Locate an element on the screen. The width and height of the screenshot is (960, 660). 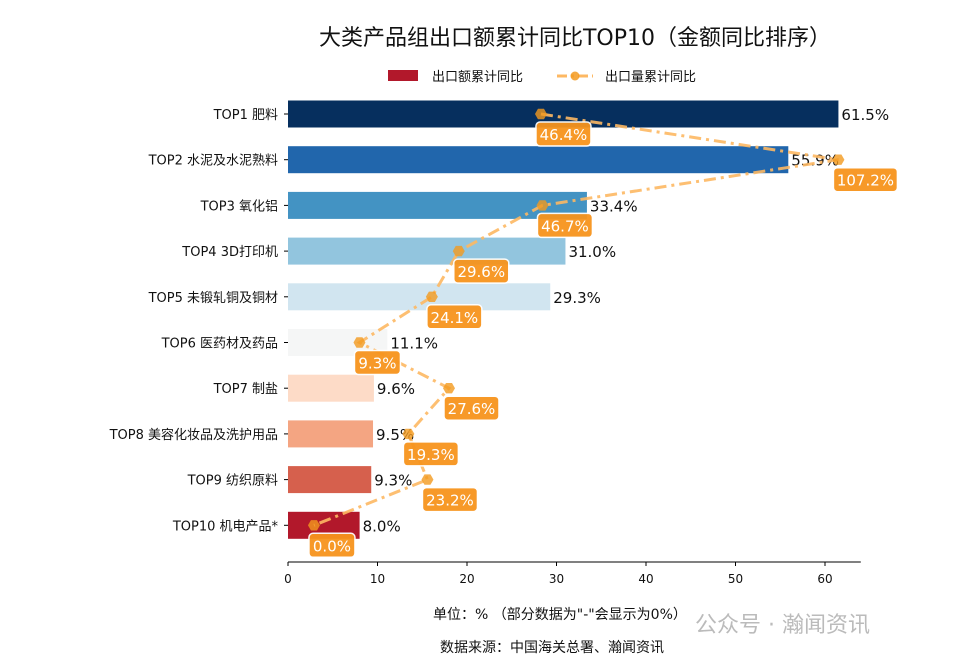
volume-label-text: 46.4% is located at coordinates (564, 135).